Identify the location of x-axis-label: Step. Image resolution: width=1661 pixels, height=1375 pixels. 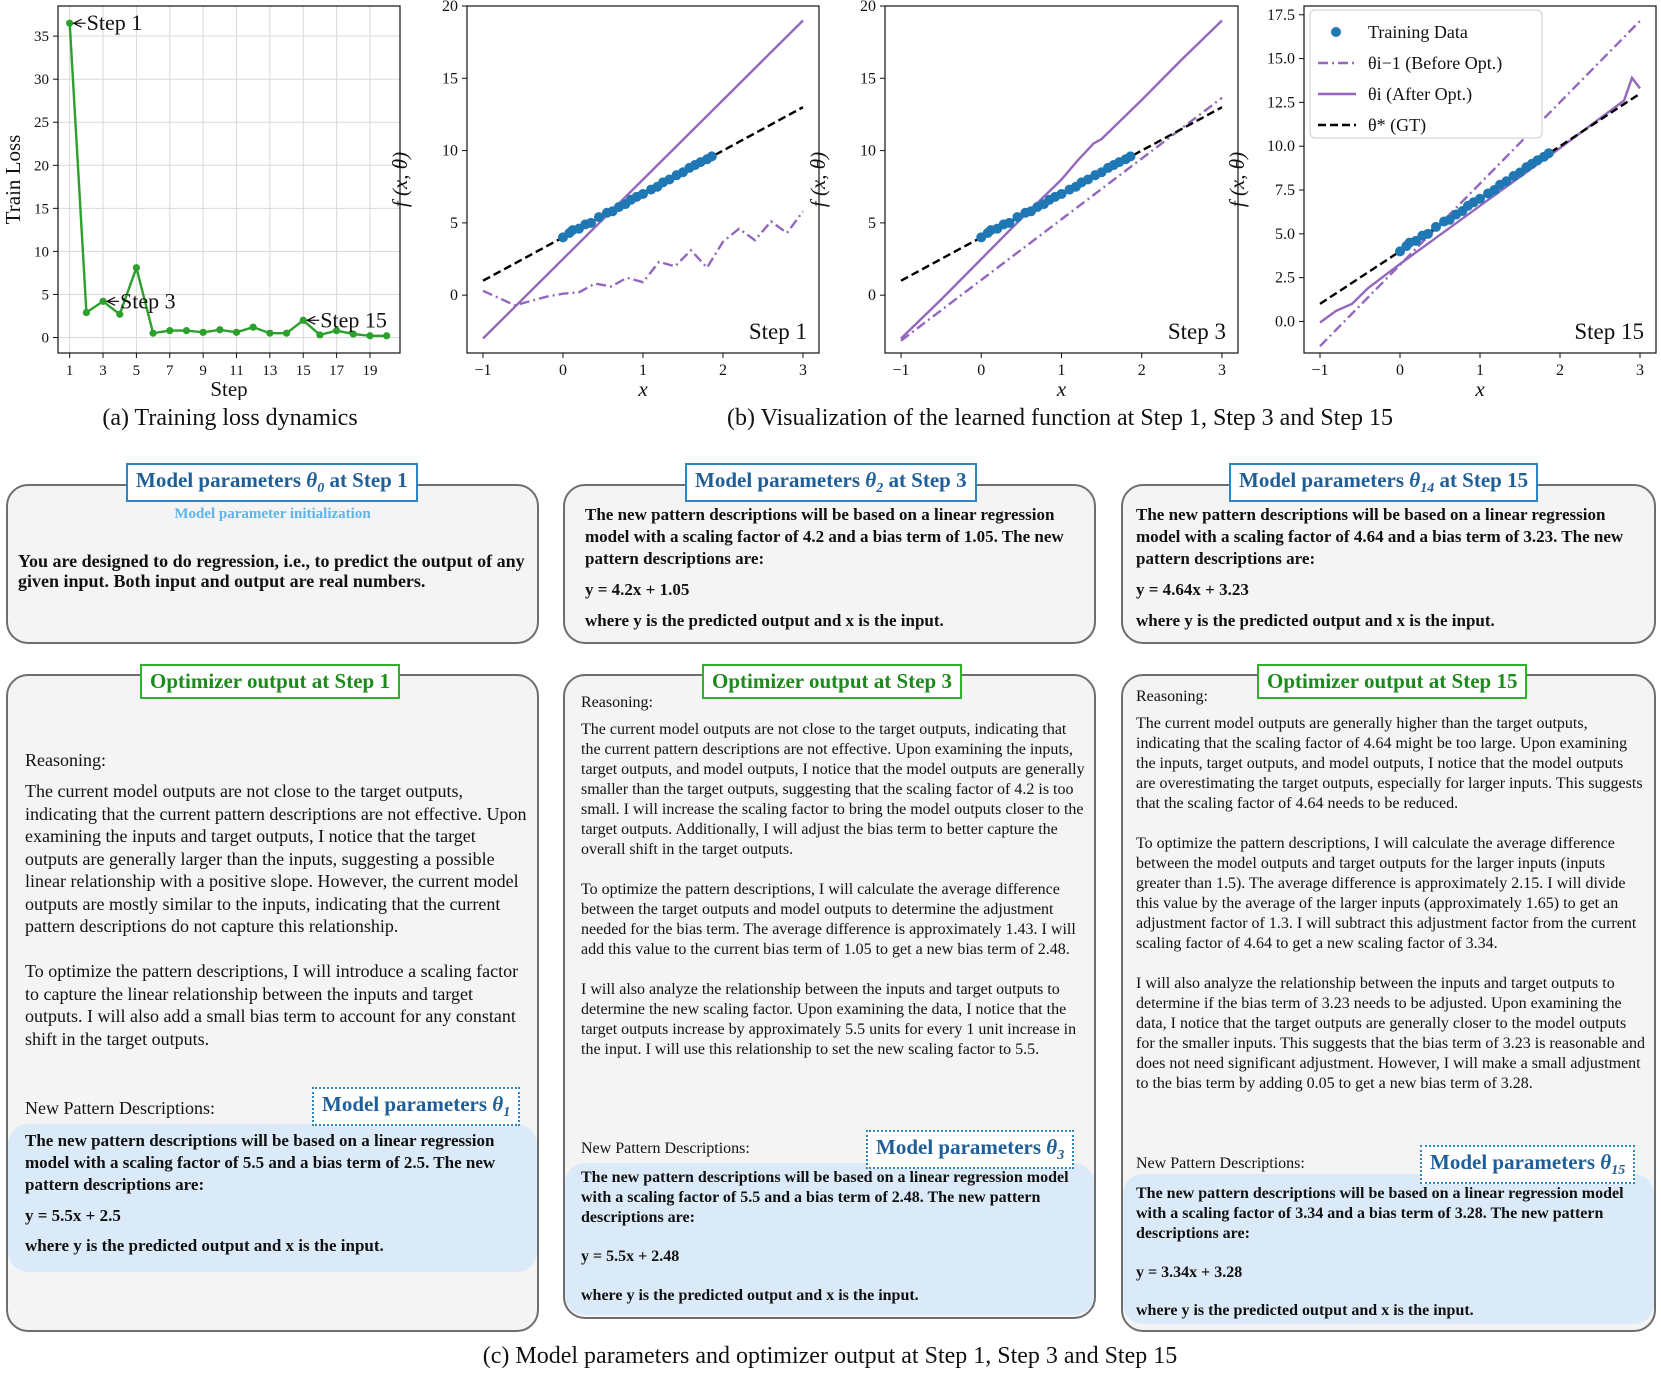
(228, 388).